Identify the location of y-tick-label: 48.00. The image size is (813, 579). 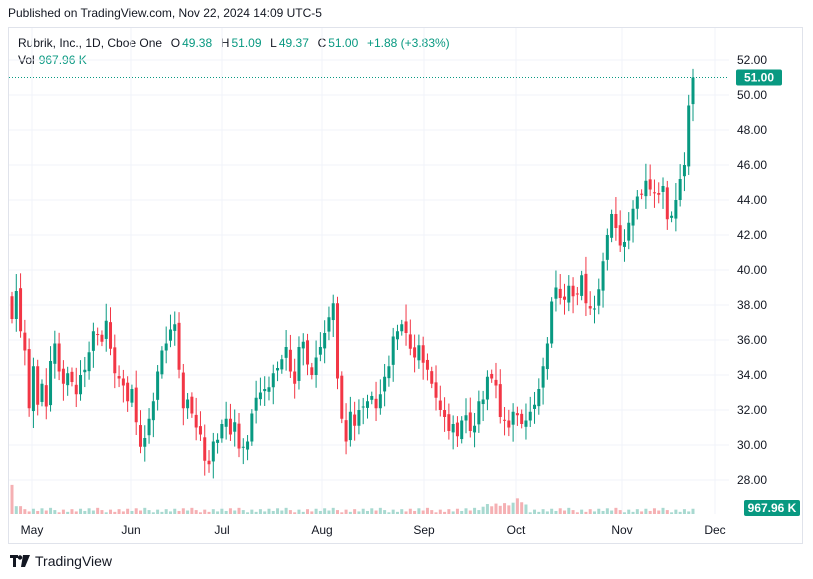
(752, 130).